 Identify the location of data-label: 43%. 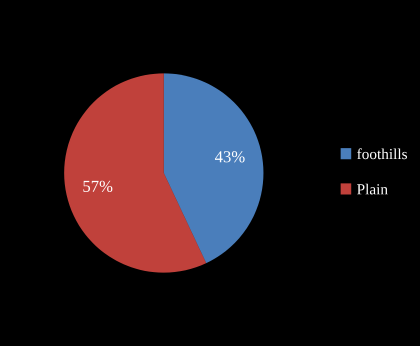
(229, 156).